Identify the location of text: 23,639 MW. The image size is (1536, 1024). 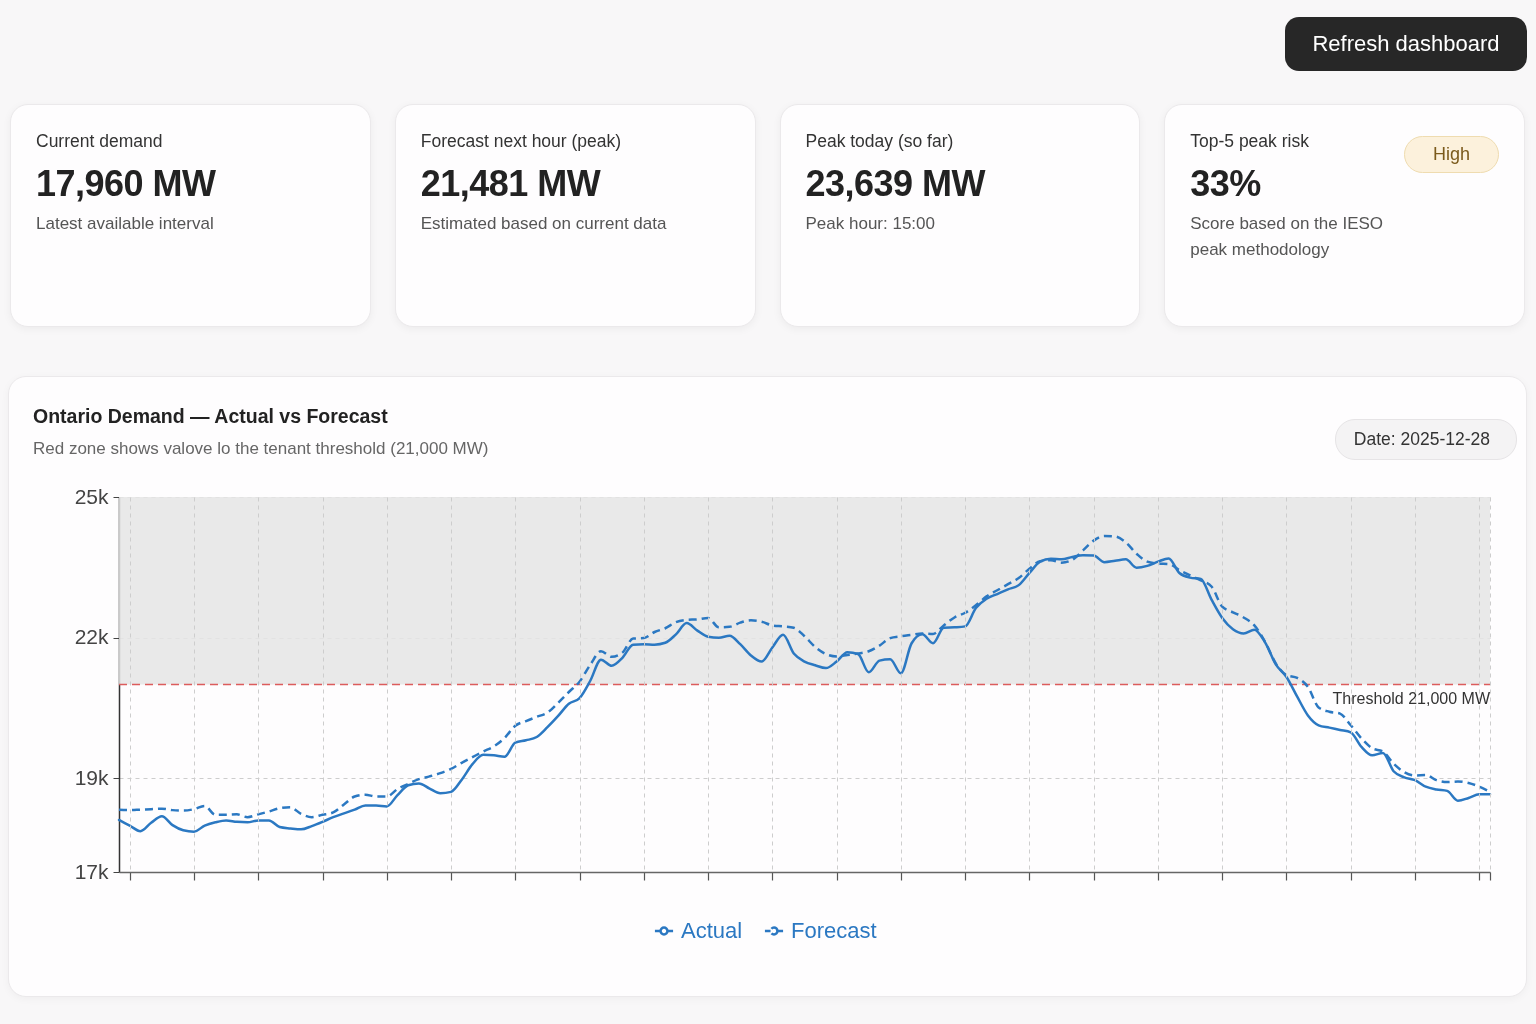
(896, 184).